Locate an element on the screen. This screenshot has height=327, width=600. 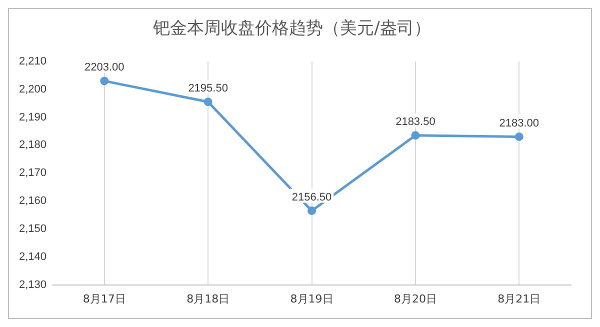
y-tick-label: 2,130 is located at coordinates (32, 284).